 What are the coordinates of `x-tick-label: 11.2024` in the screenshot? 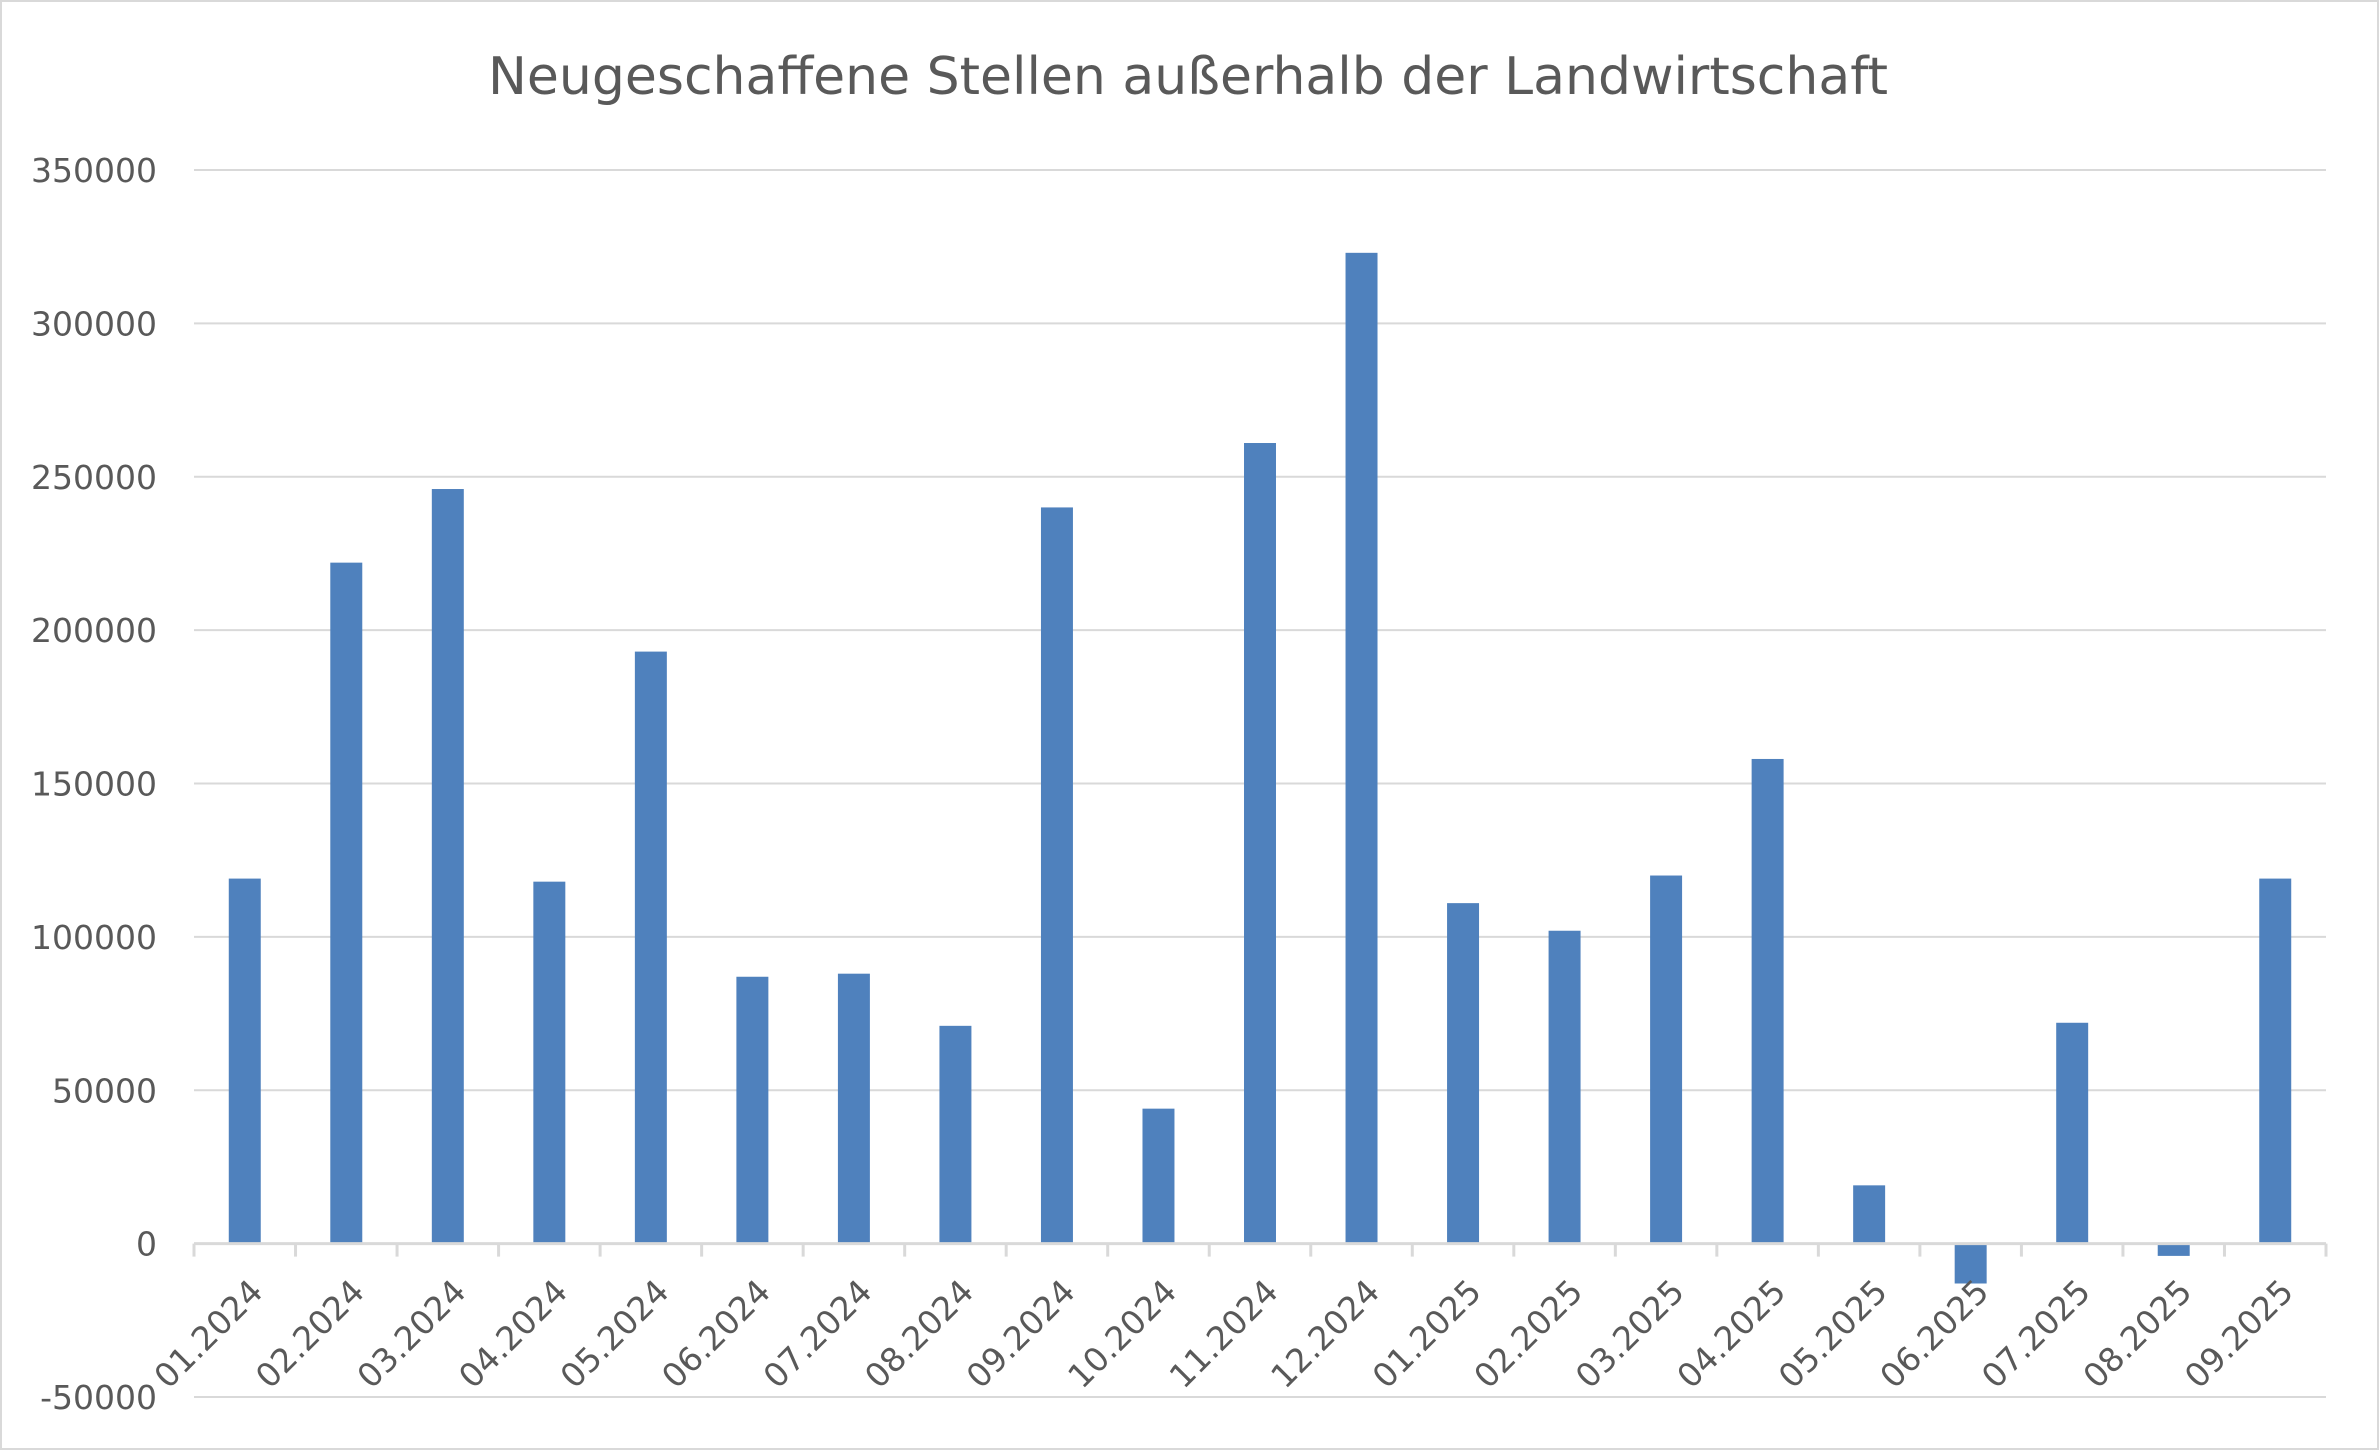 It's located at (1224, 1334).